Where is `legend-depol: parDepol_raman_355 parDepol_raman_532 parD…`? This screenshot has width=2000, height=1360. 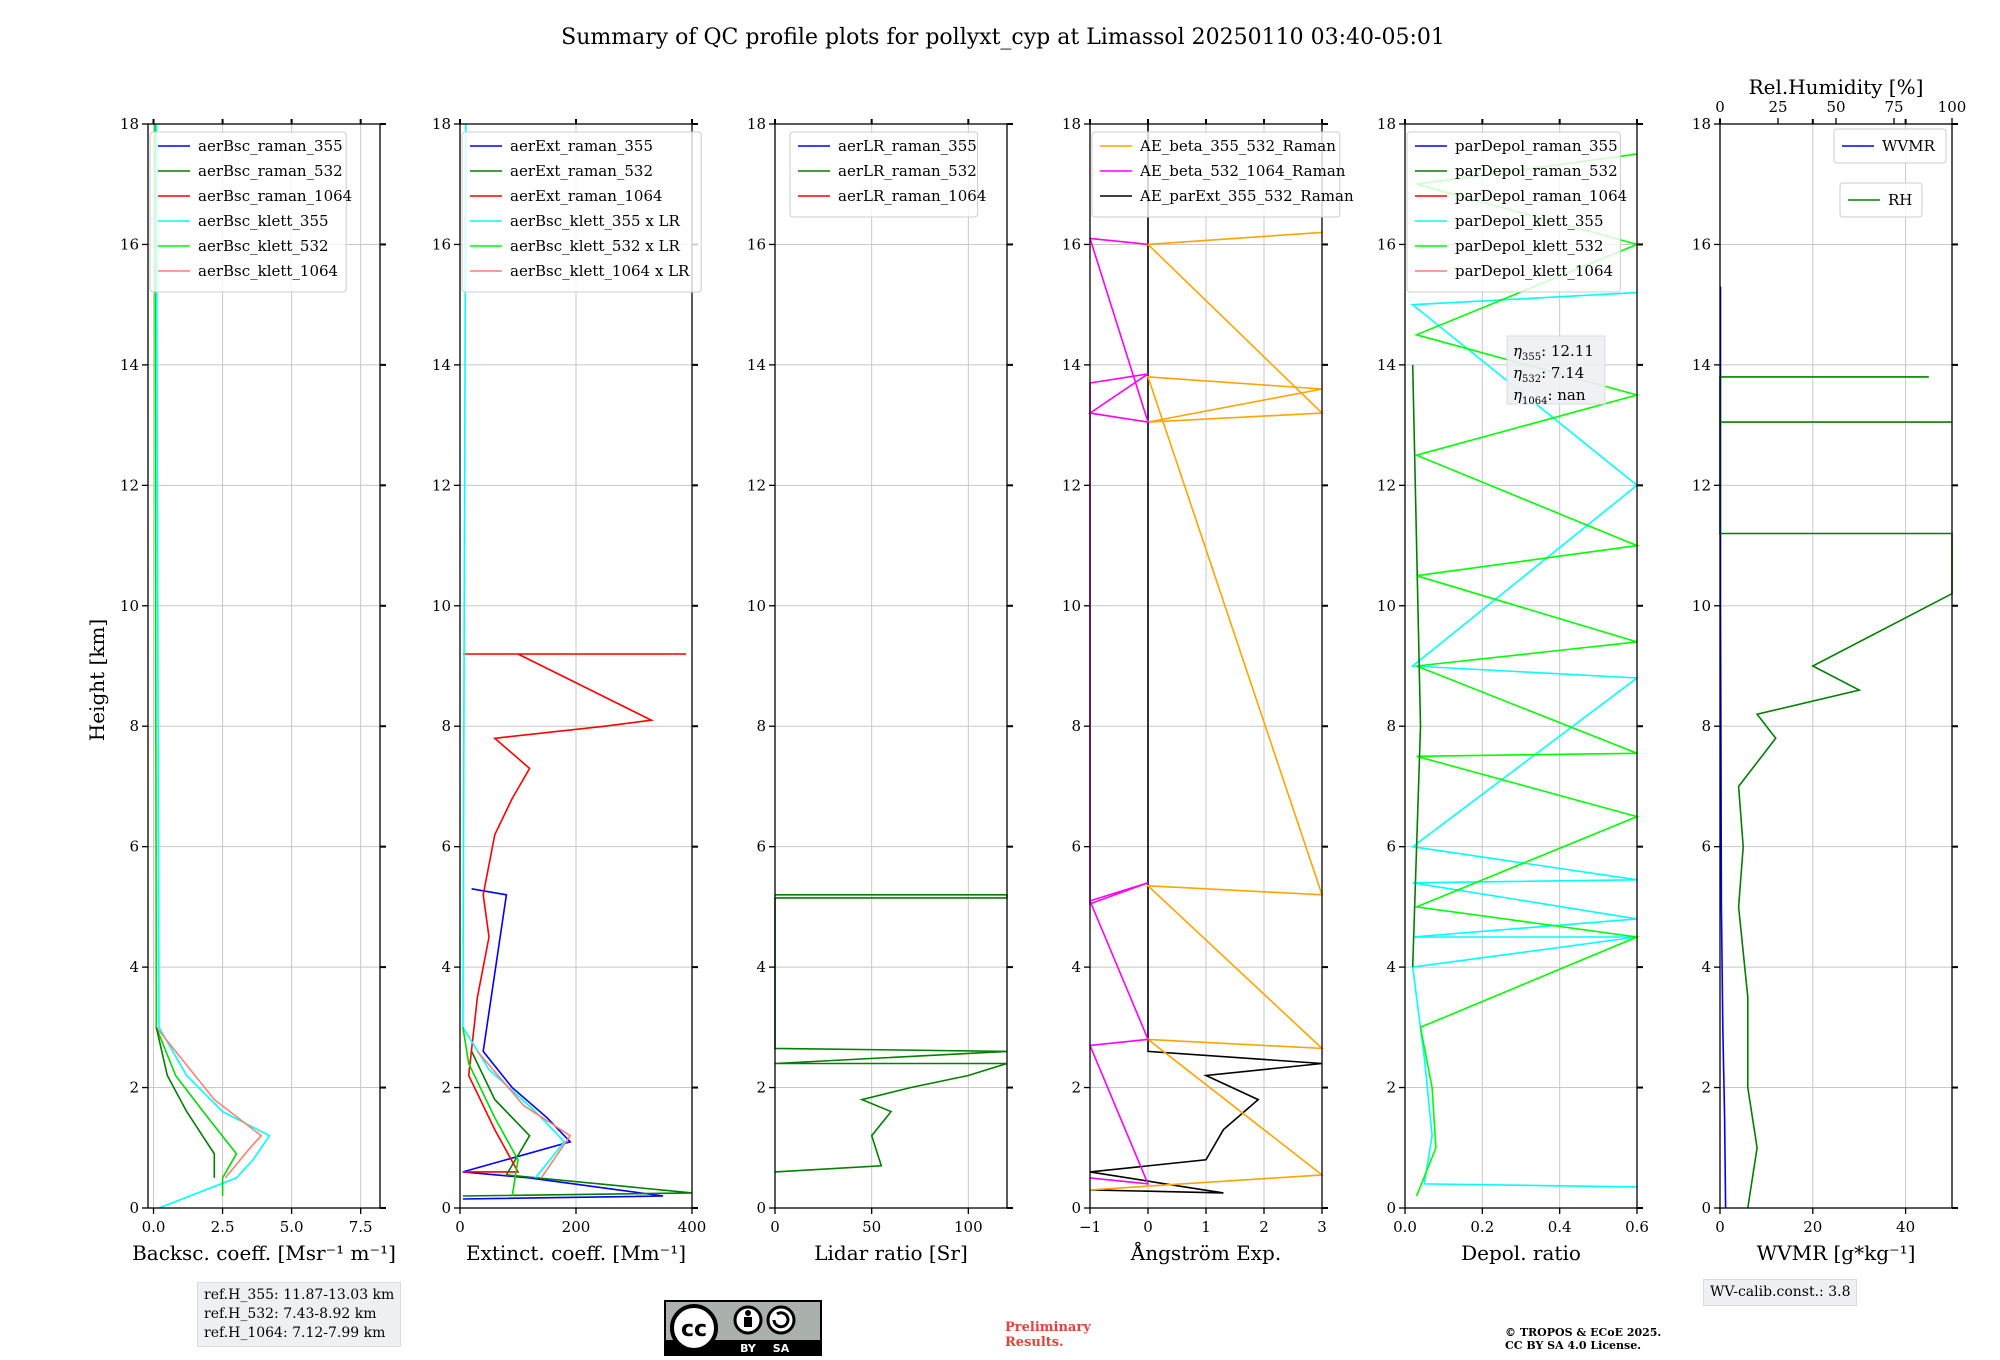
legend-depol: parDepol_raman_355 parDepol_raman_532 parD… is located at coordinates (1516, 212).